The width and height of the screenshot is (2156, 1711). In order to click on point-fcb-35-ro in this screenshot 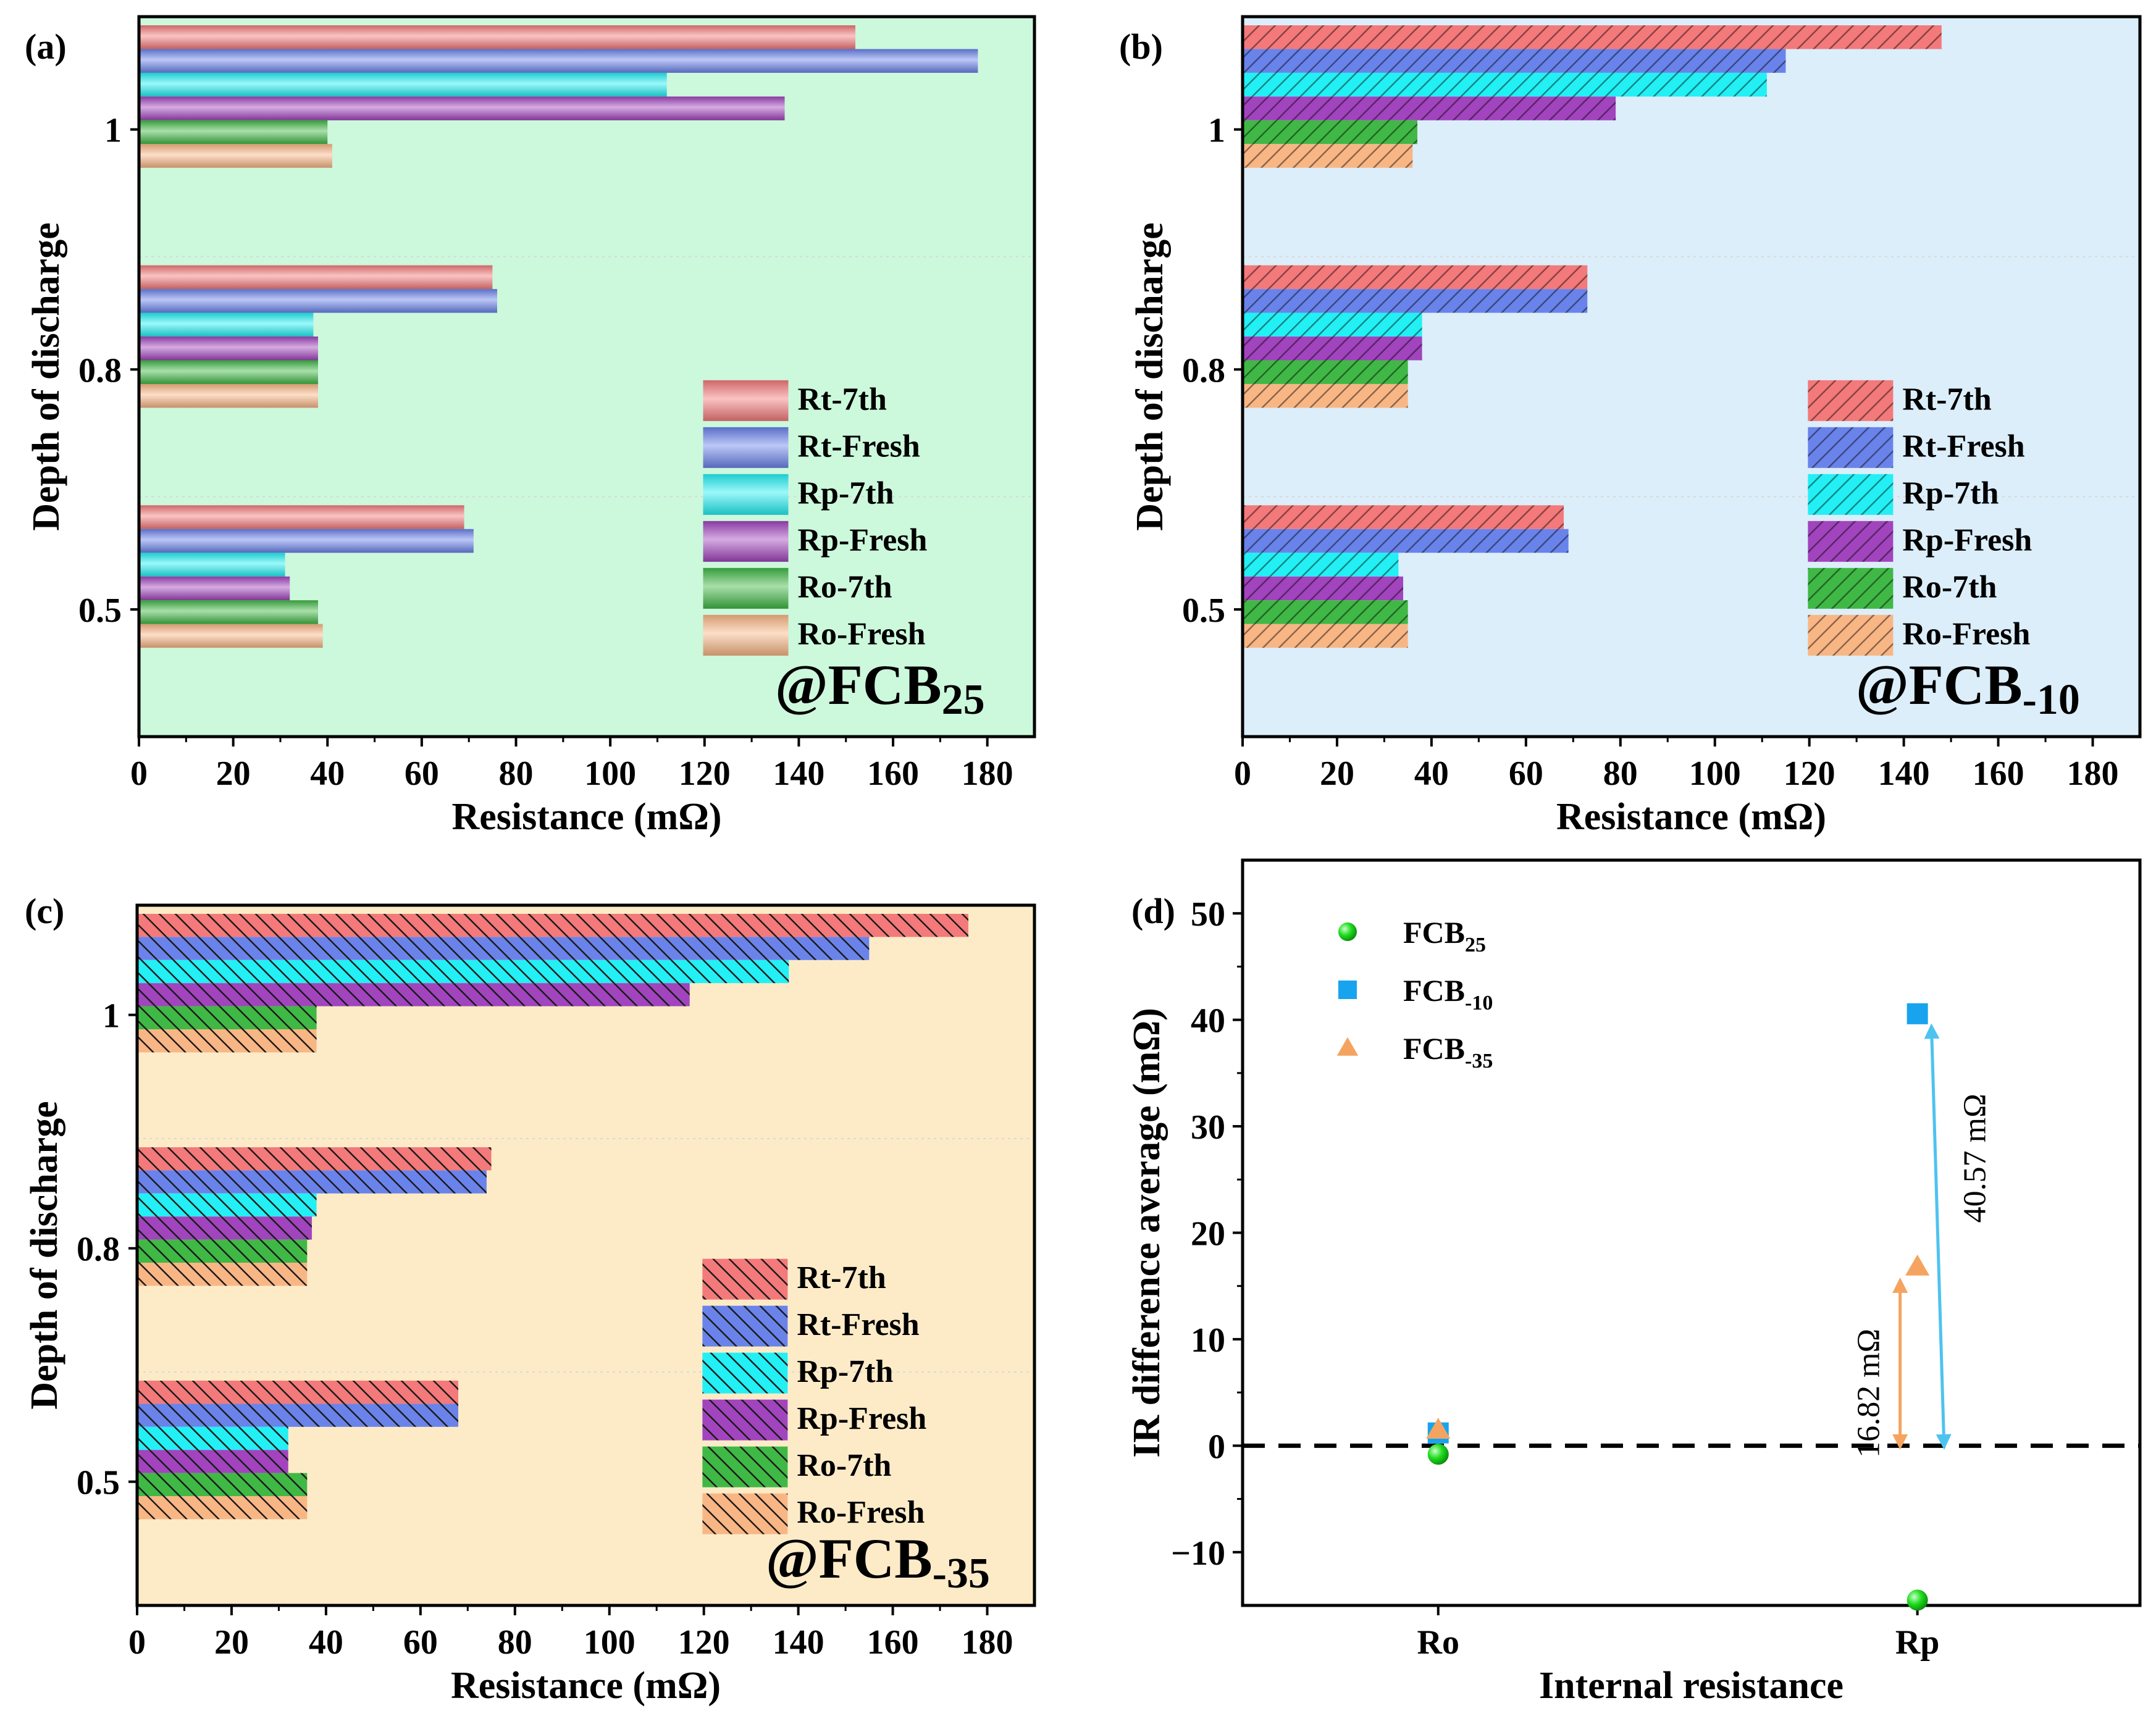, I will do `click(1439, 1428)`.